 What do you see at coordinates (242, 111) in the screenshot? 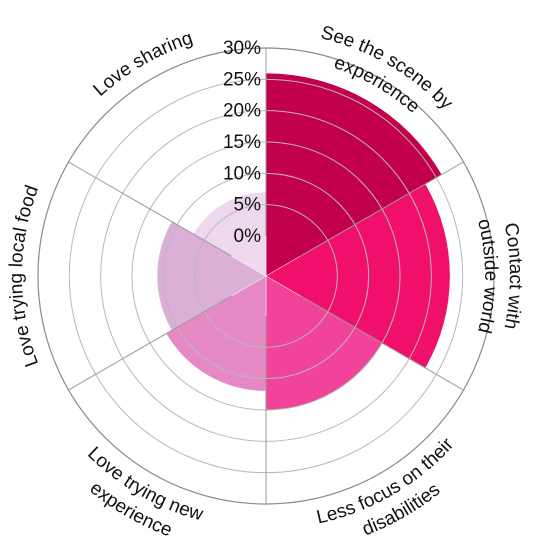
I see `tick-label: 20%` at bounding box center [242, 111].